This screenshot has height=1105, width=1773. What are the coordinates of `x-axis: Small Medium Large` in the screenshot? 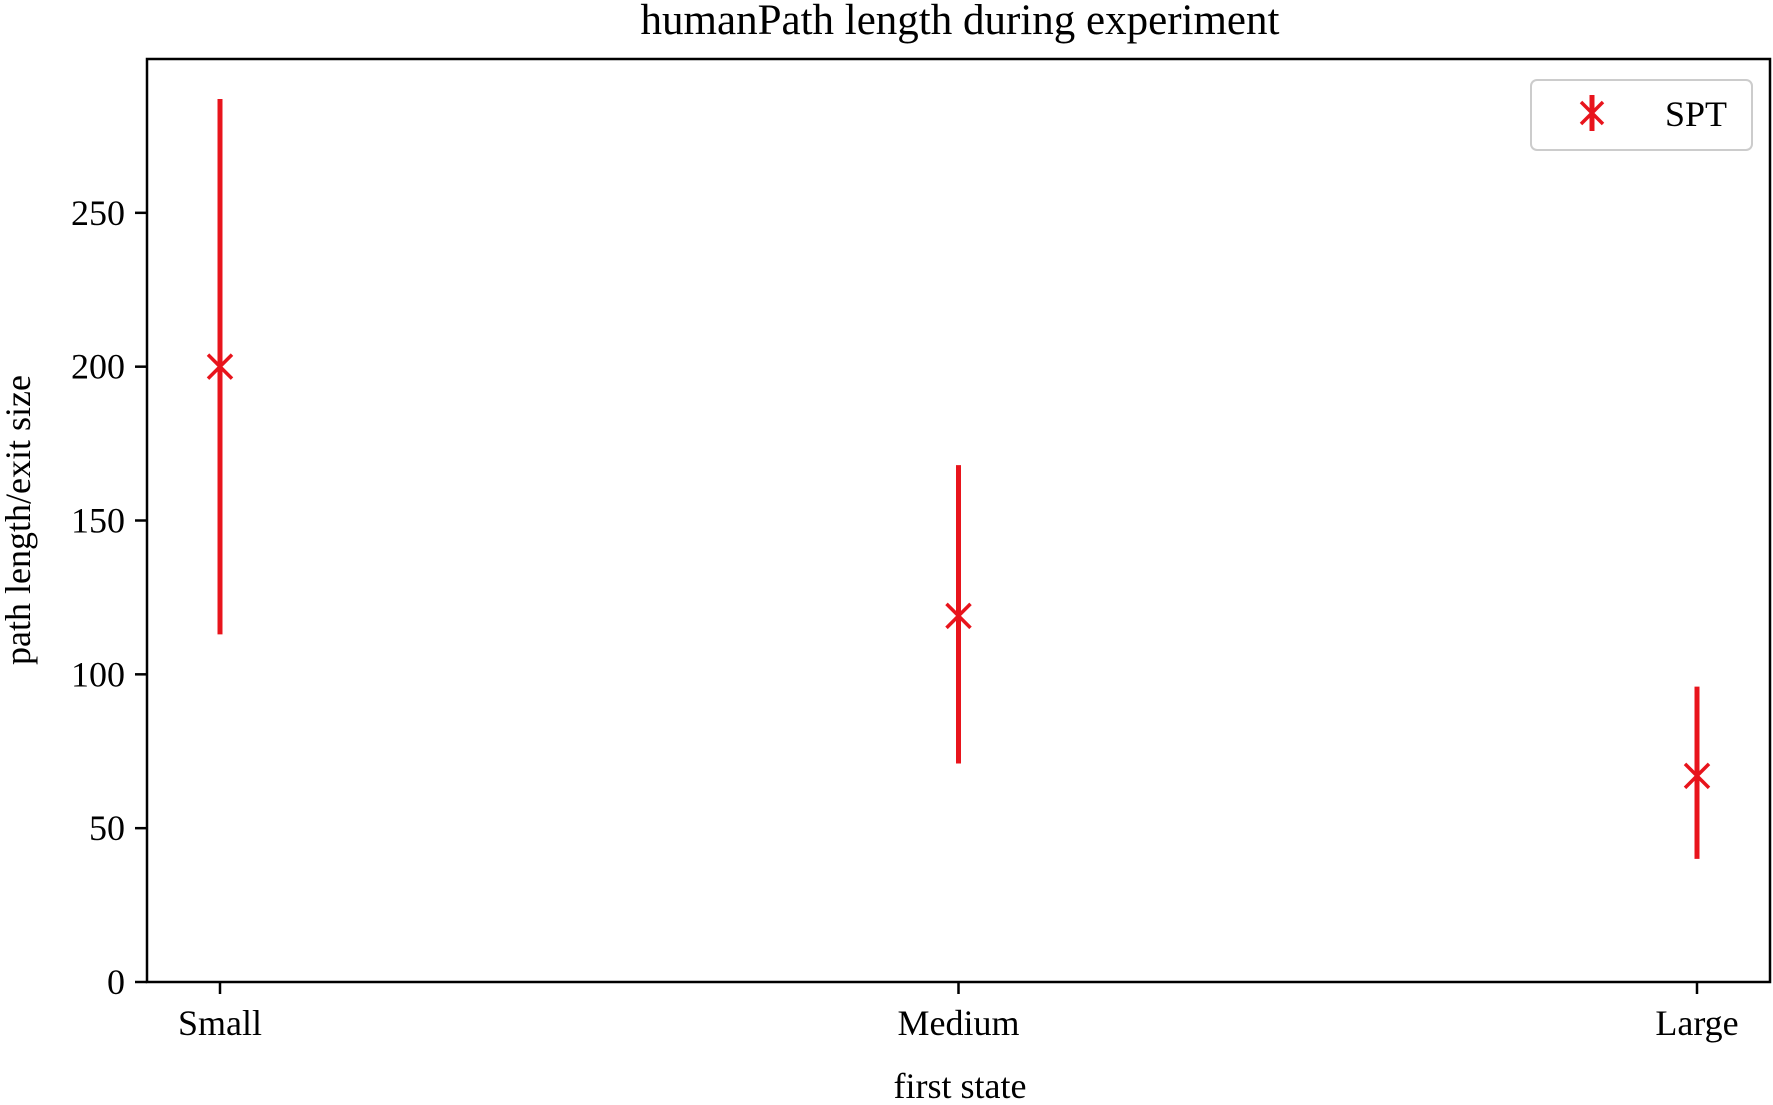 It's located at (958, 1012).